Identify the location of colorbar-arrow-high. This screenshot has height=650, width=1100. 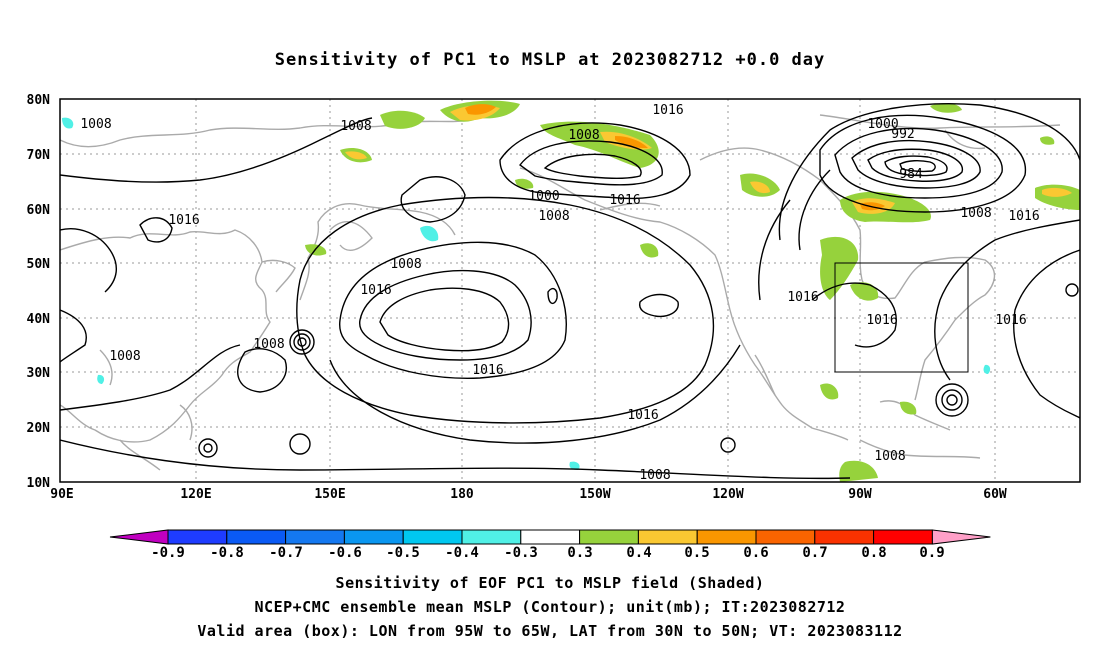
(961, 537).